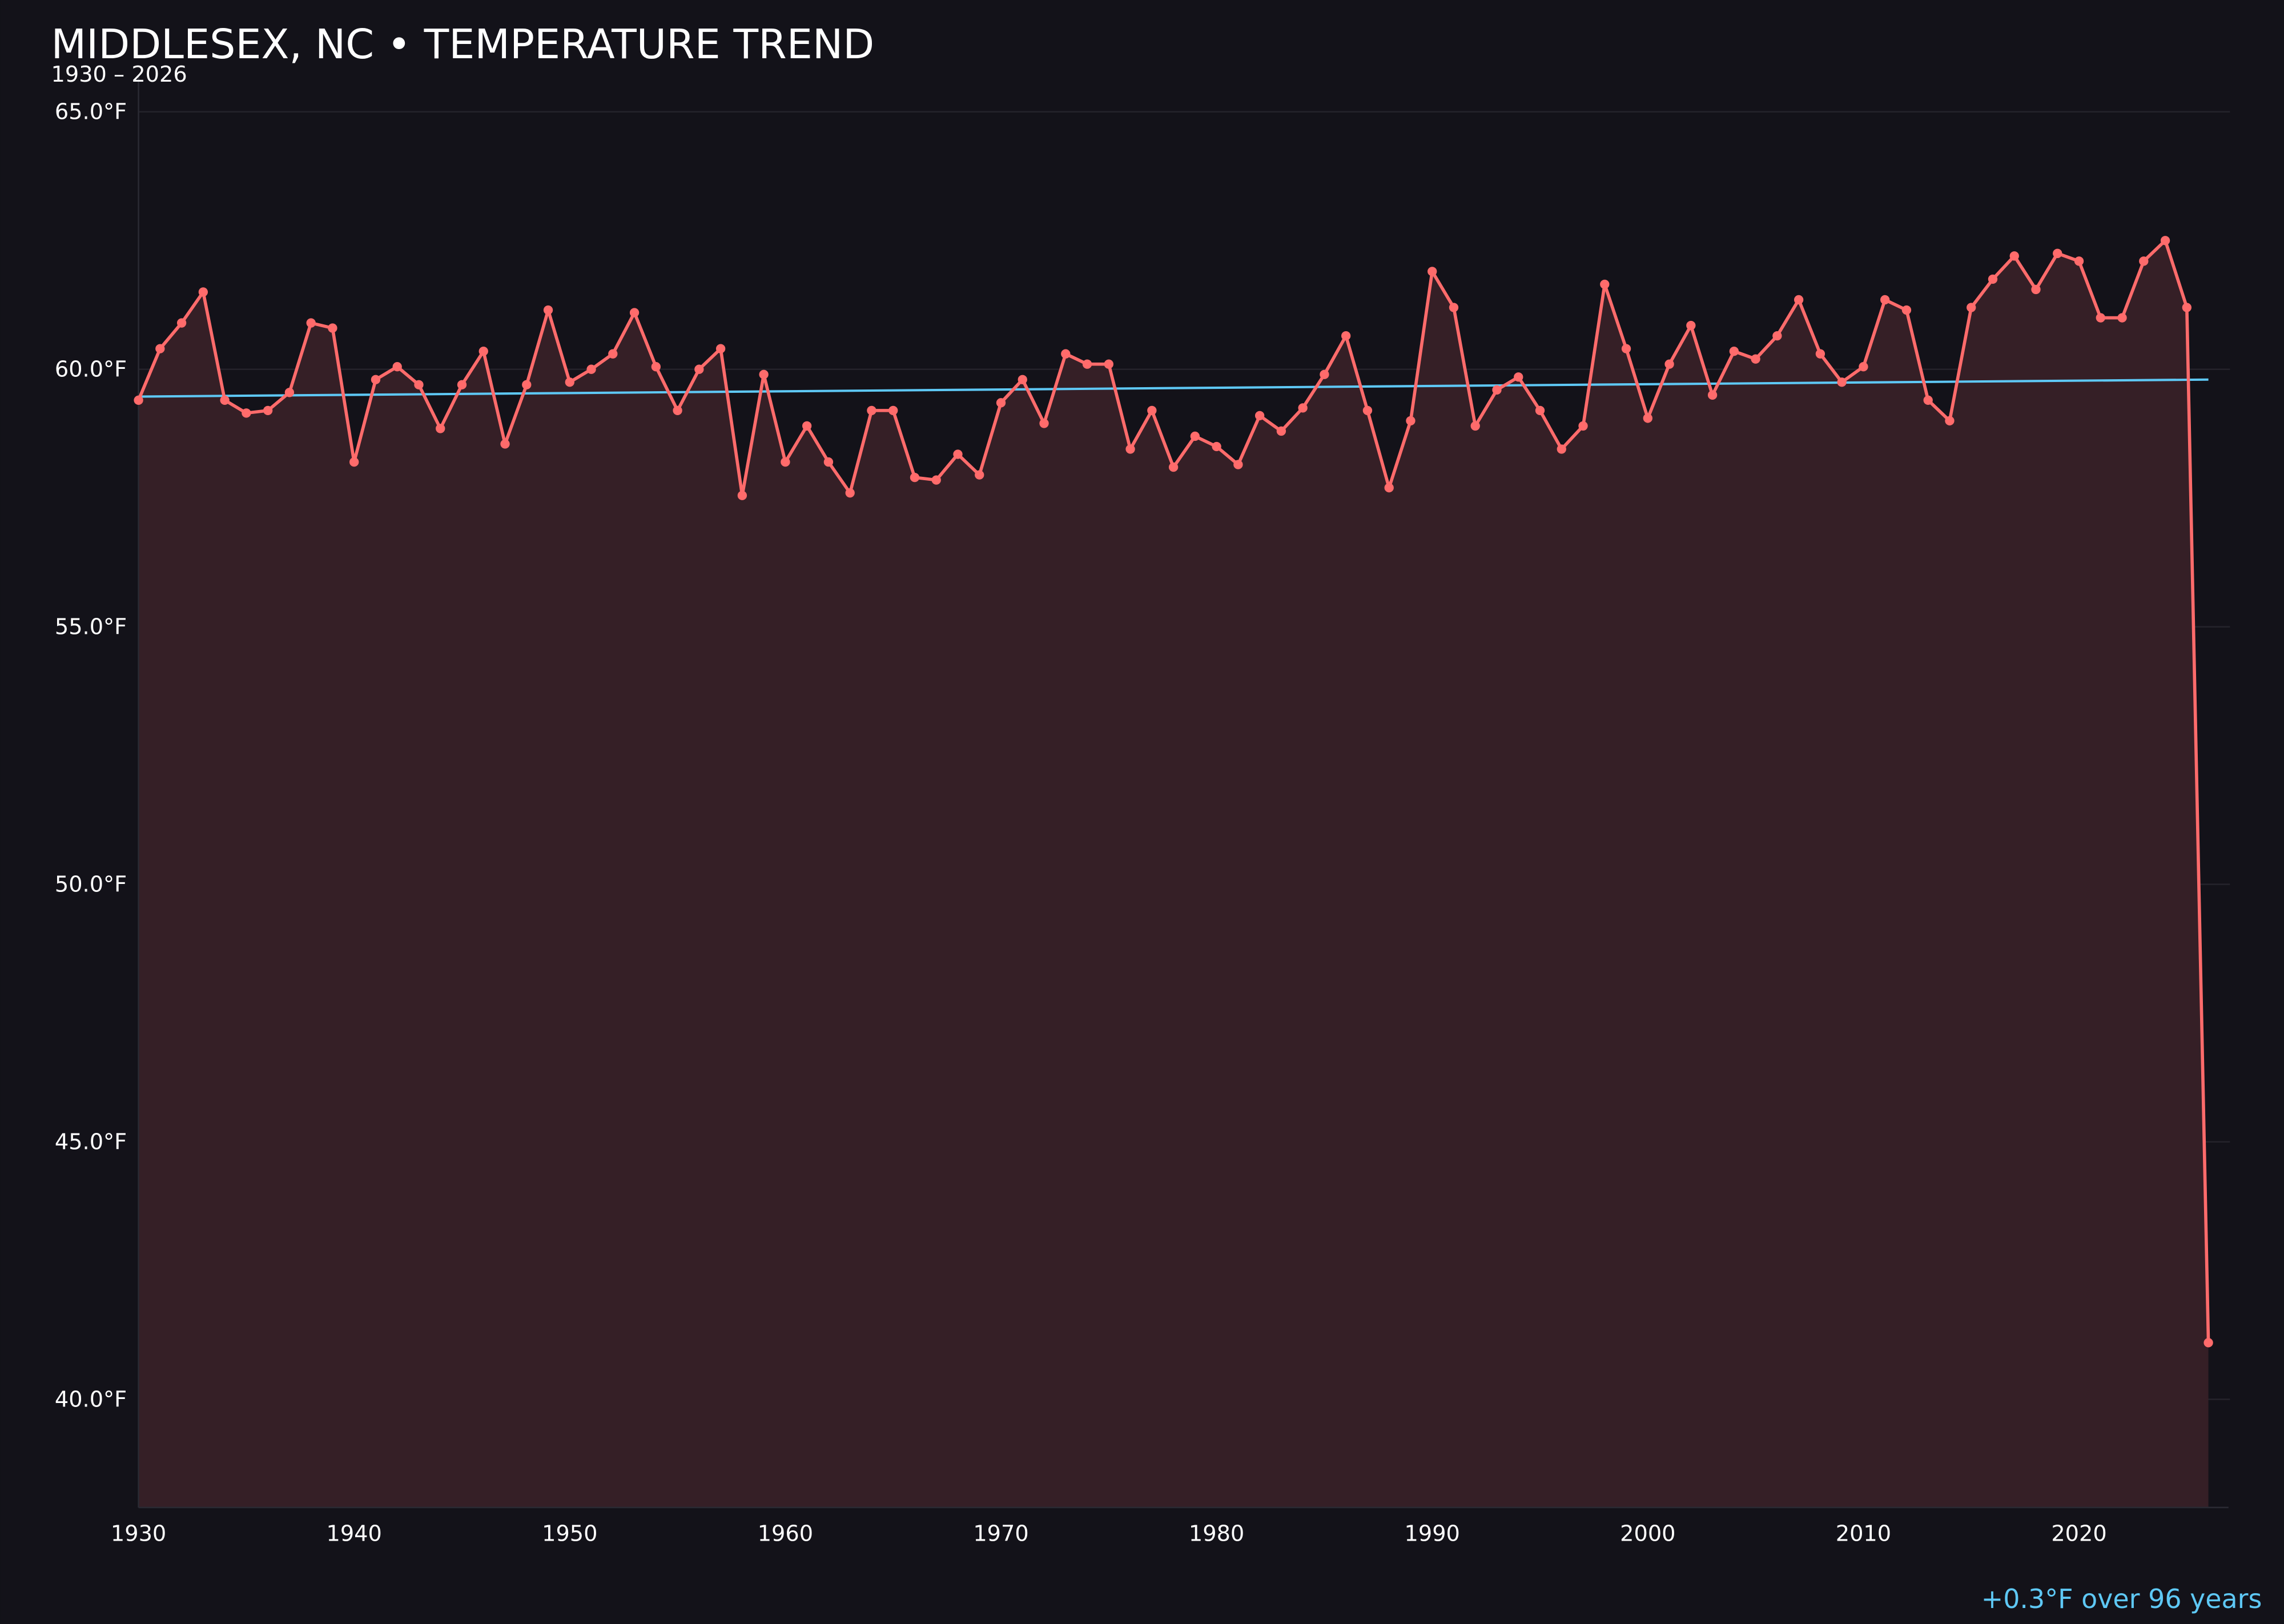  I want to click on x-tick-label: 1930, so click(138, 1534).